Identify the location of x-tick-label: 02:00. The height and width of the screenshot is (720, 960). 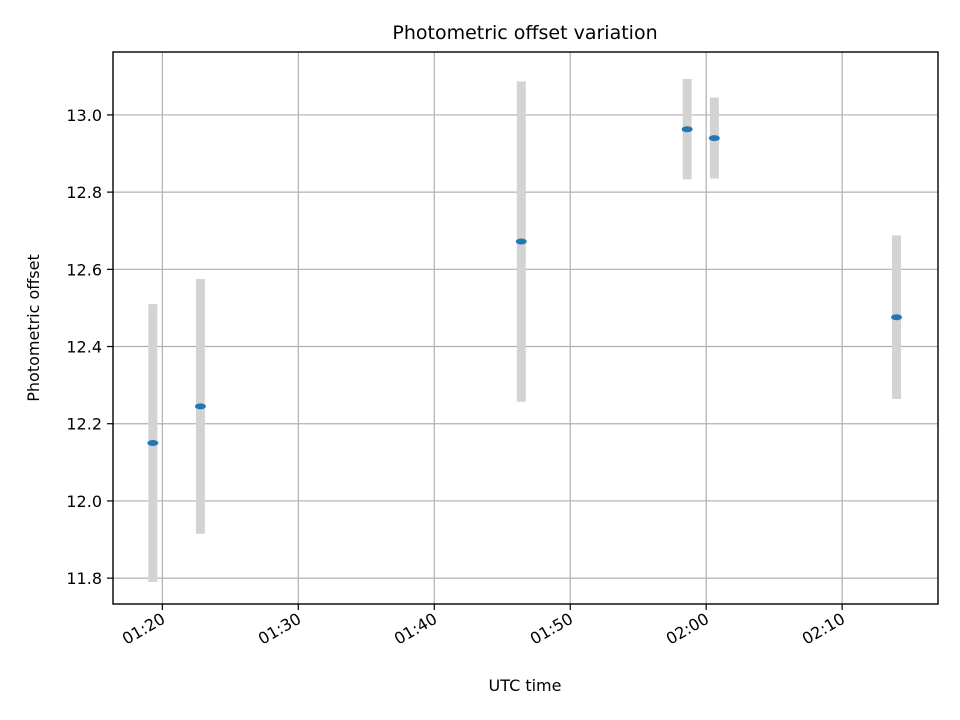
(687, 629).